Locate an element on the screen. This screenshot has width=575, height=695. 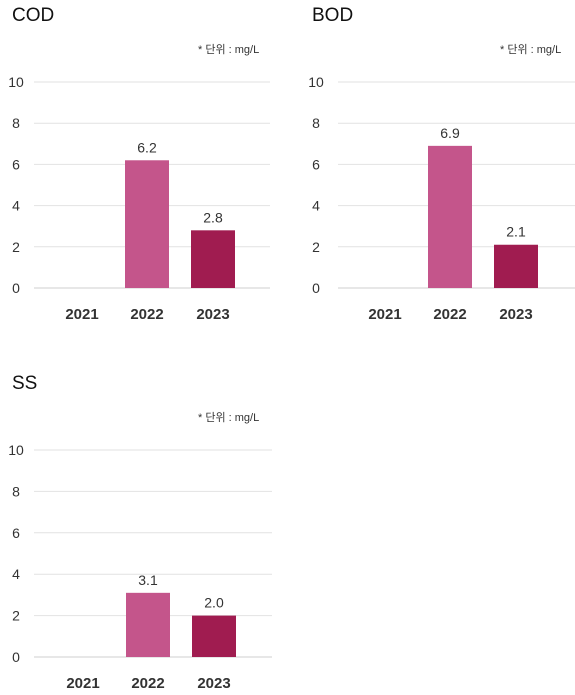
chart-title: BOD is located at coordinates (333, 15).